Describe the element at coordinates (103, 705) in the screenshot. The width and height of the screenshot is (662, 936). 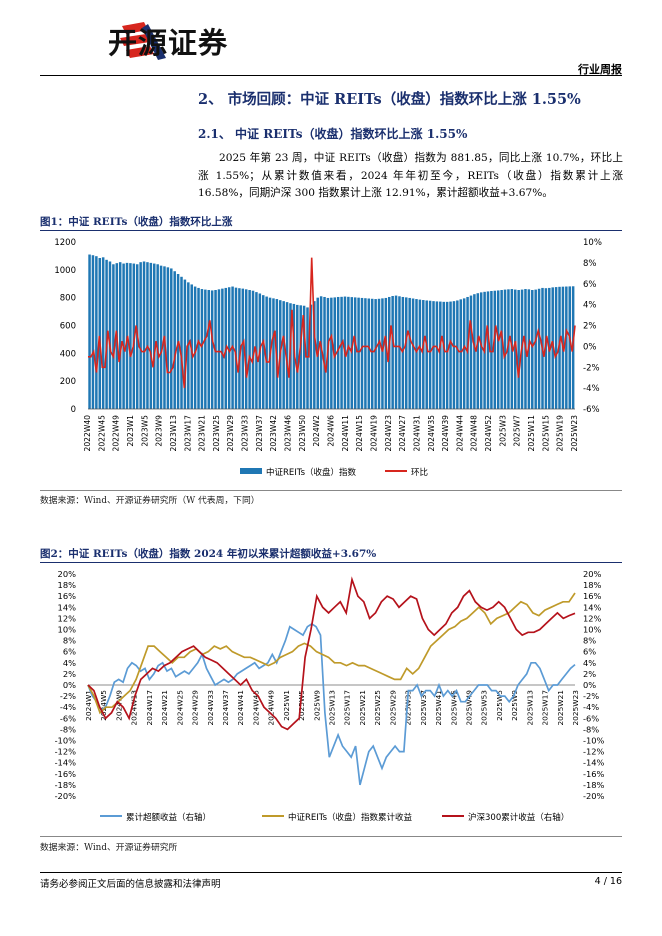
I see `x-tick-label: 2024W5` at that location.